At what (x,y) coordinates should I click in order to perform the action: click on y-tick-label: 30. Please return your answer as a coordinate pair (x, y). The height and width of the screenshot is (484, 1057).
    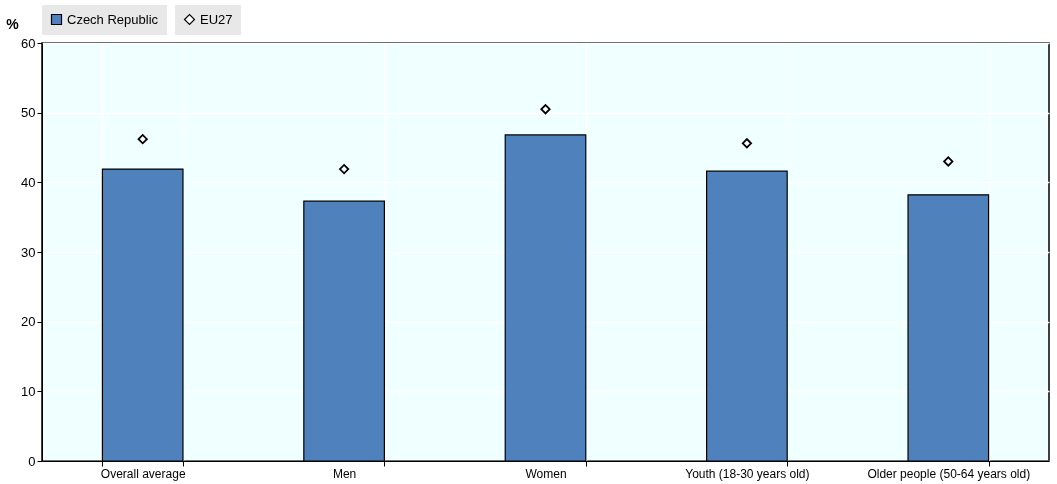
    Looking at the image, I should click on (28, 252).